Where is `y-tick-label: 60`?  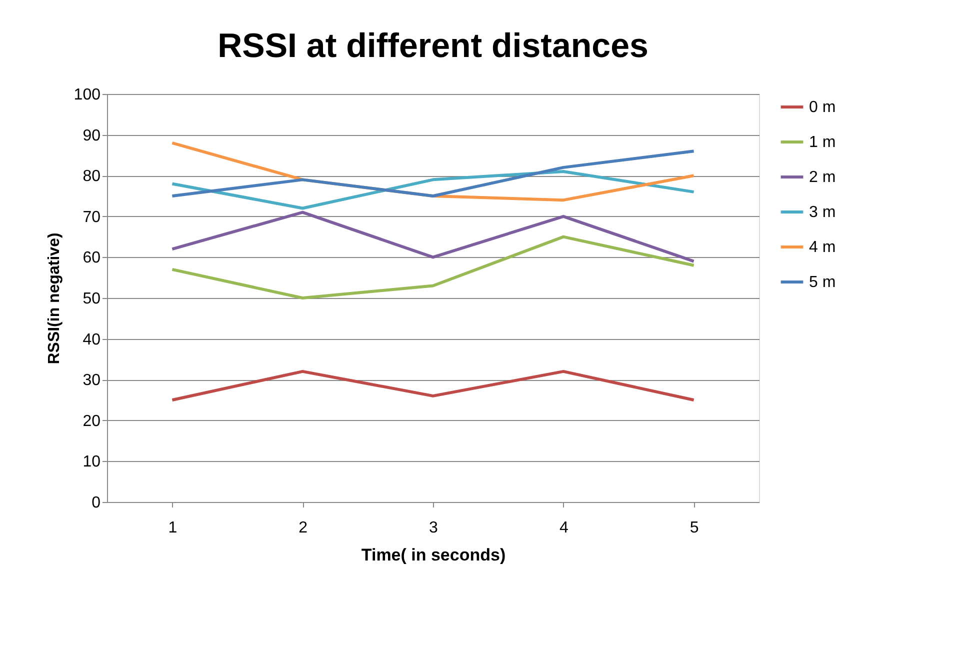
y-tick-label: 60 is located at coordinates (91, 258).